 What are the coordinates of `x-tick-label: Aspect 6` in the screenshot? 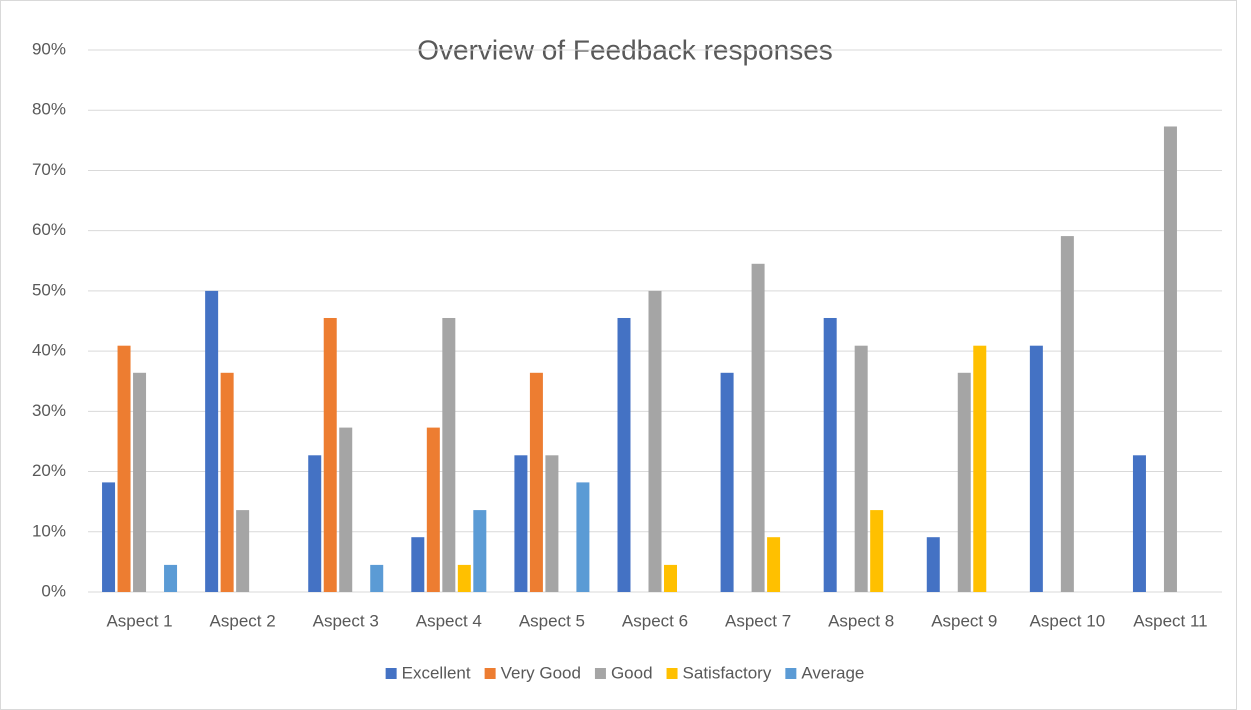 It's located at (655, 620).